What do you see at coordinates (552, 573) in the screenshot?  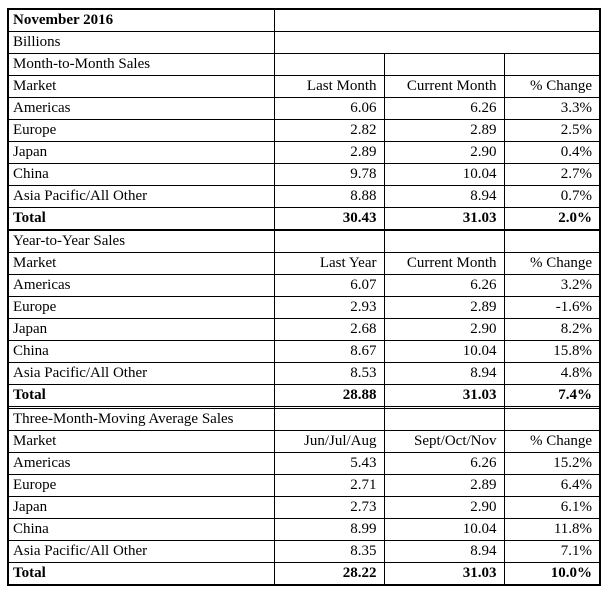 I see `total-change-cell: 10.0%` at bounding box center [552, 573].